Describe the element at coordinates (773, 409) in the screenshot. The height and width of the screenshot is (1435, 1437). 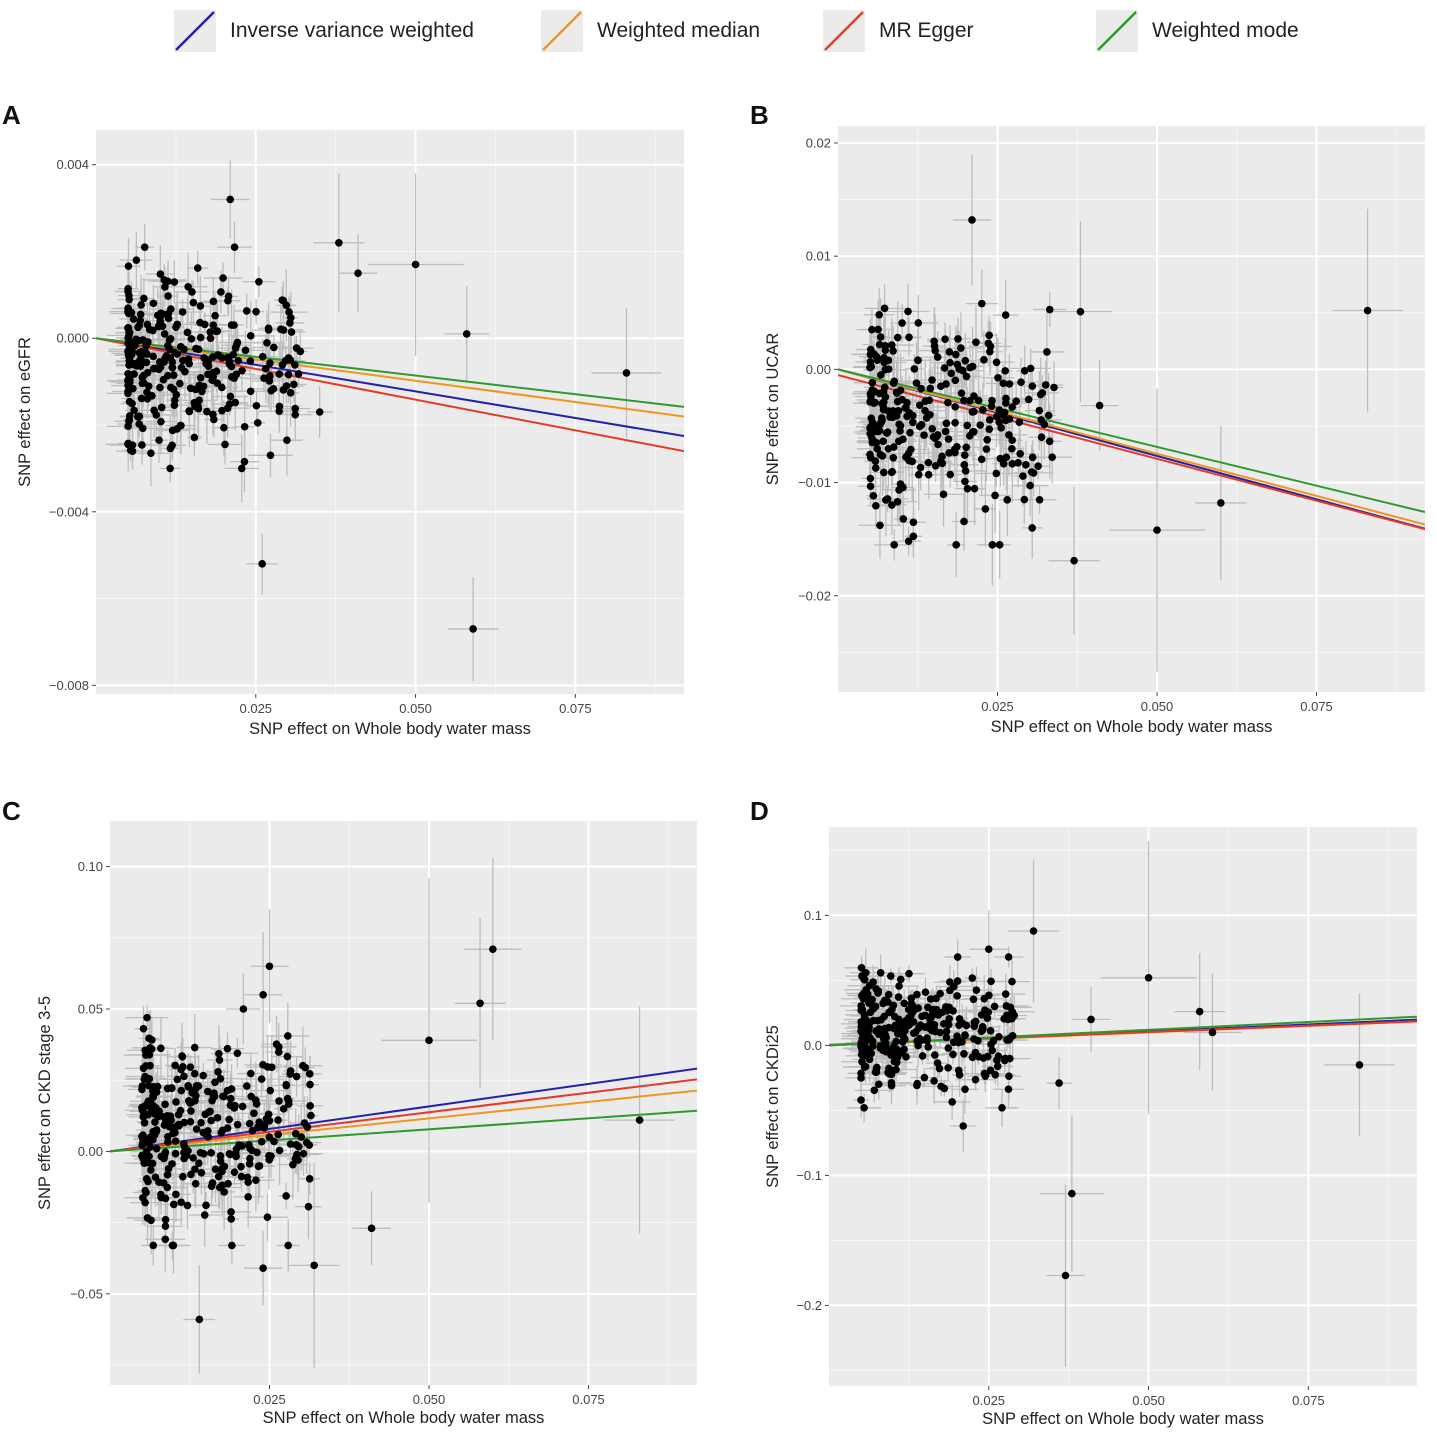
I see `y-axis-title: SNP effect on UCAR` at that location.